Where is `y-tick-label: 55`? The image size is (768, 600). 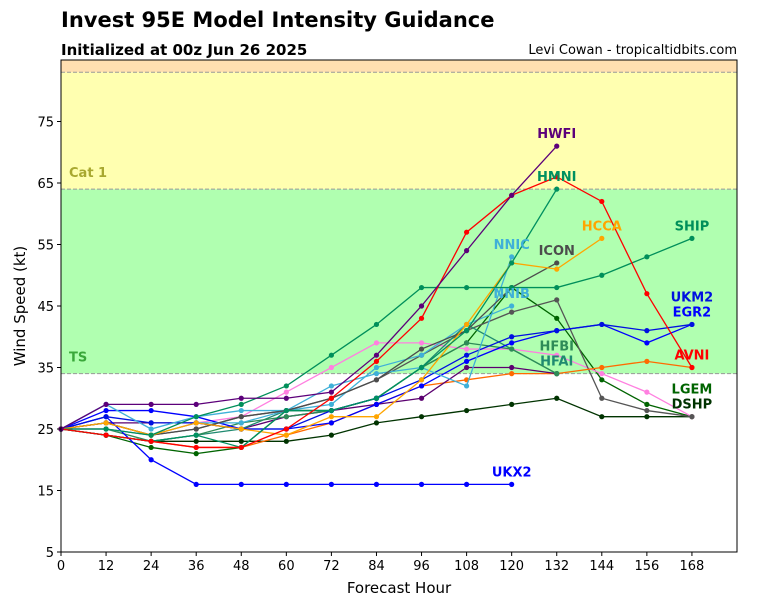
y-tick-label: 55 is located at coordinates (45, 246).